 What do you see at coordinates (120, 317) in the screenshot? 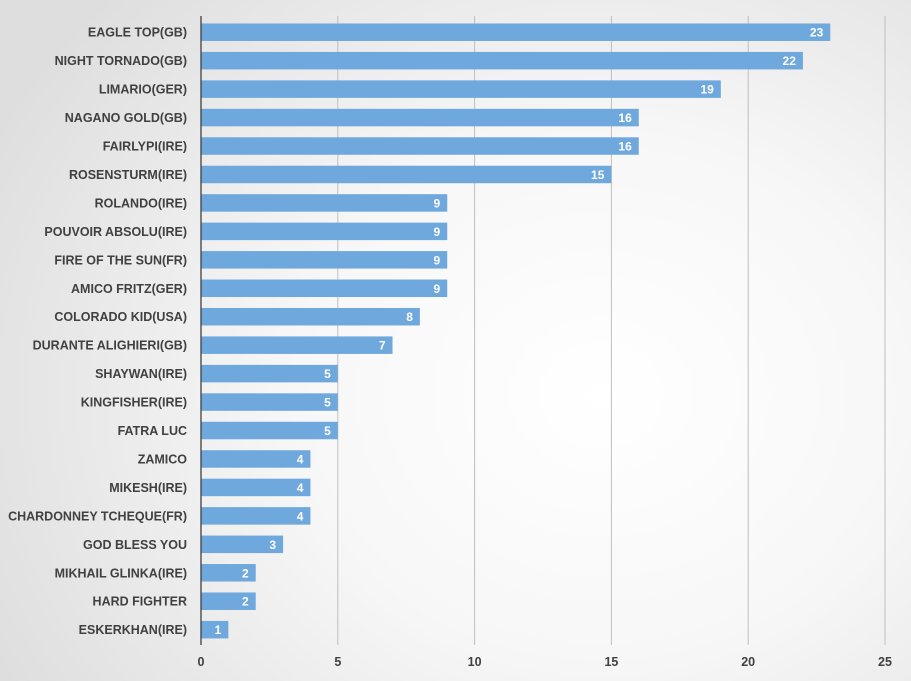
I see `category-label-10: COLORADO KID(USA)` at bounding box center [120, 317].